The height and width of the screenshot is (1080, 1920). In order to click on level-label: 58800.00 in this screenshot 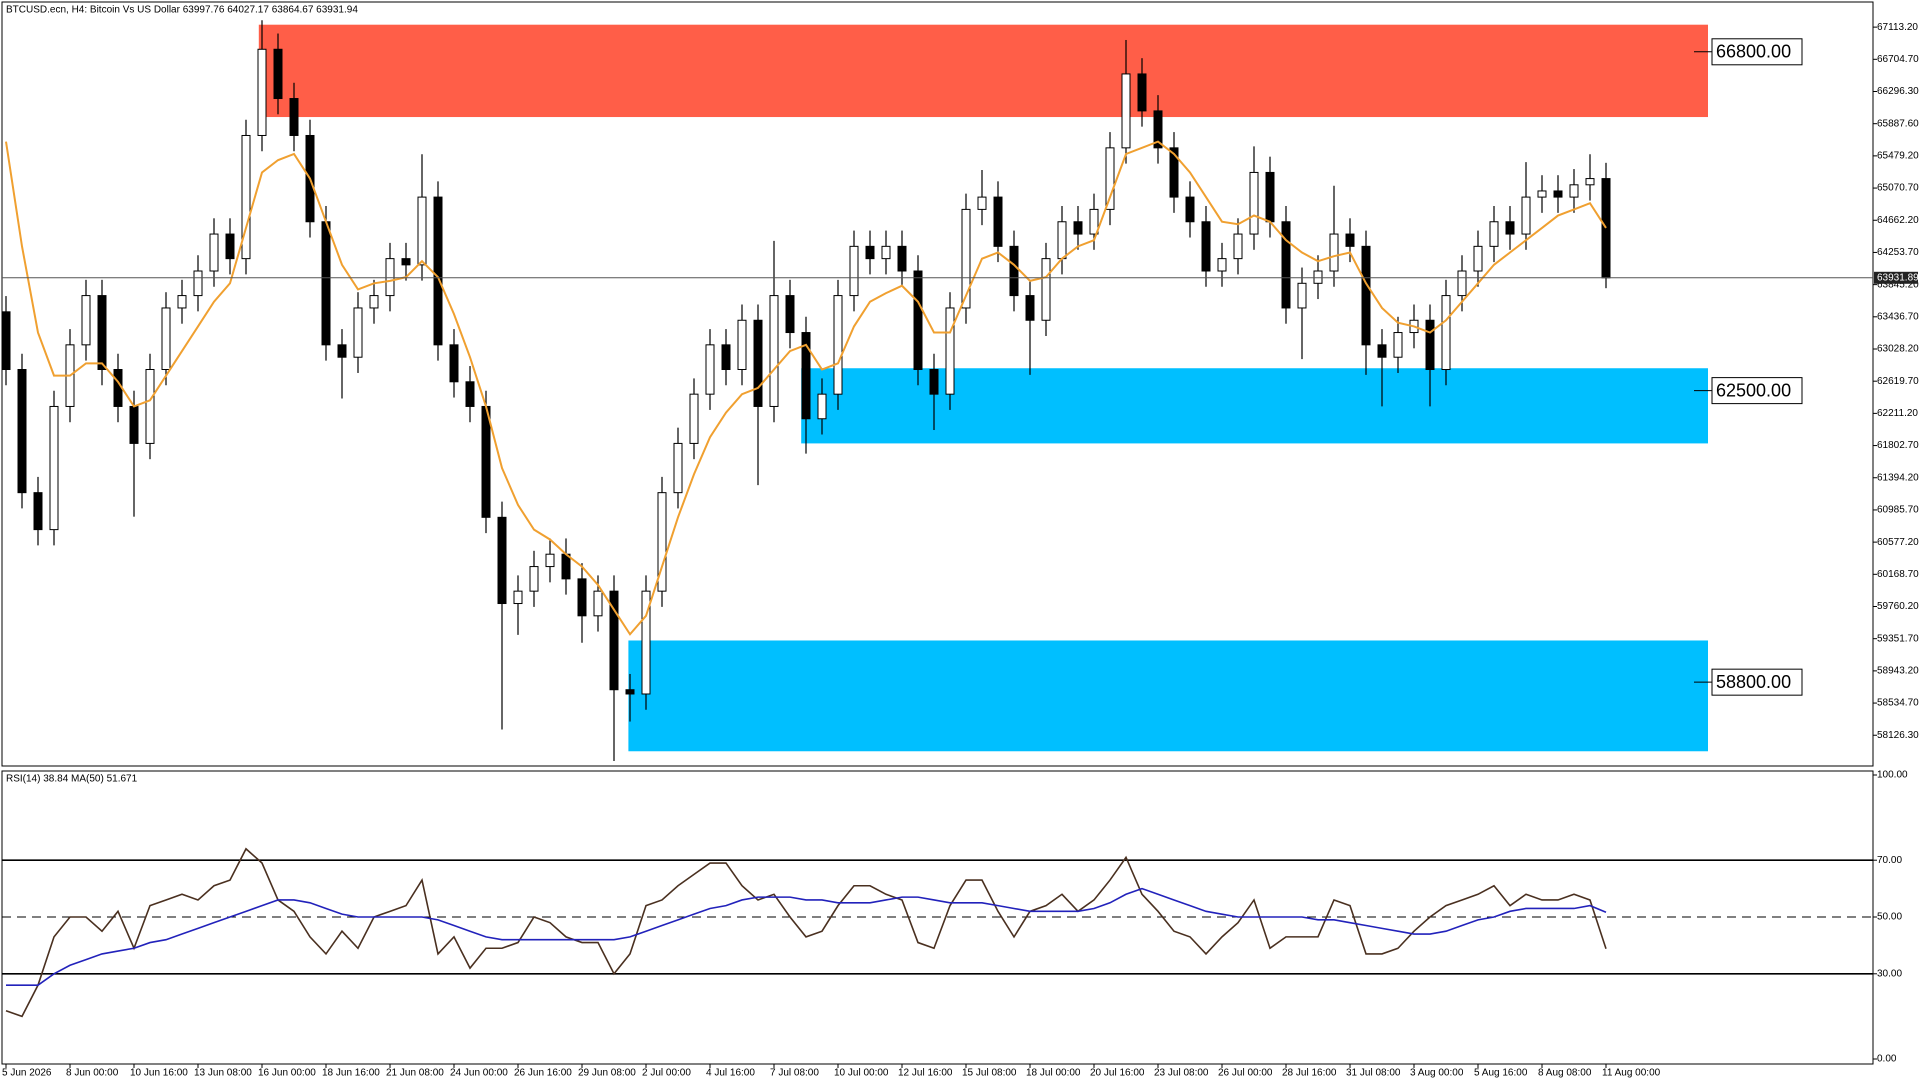, I will do `click(1753, 682)`.